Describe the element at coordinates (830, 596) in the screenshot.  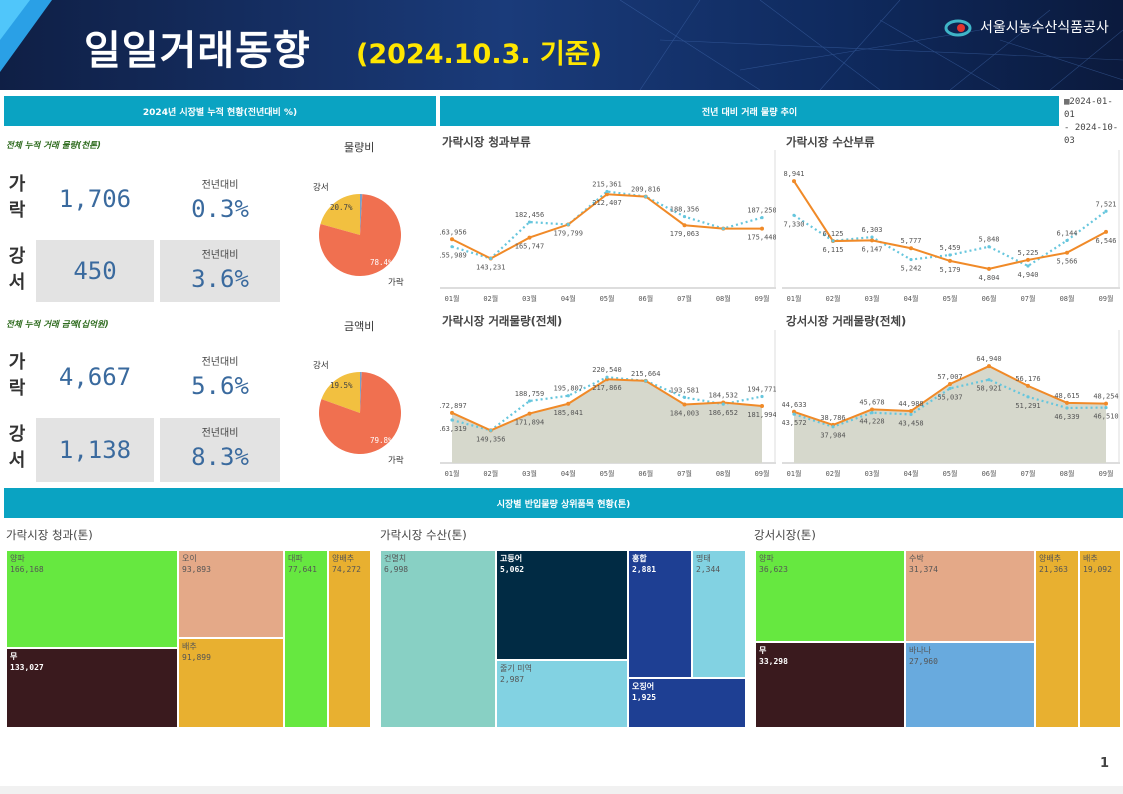
I see `treemap-tile: 양파 36,623` at that location.